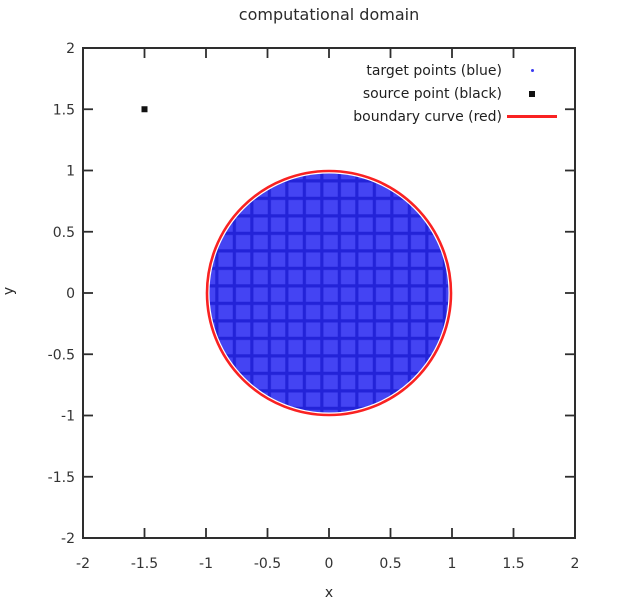 The image size is (641, 611). I want to click on x-tick-labels: -2 -1.5 -1 -0.5 0 0.5 1 1.5 2, so click(327, 564).